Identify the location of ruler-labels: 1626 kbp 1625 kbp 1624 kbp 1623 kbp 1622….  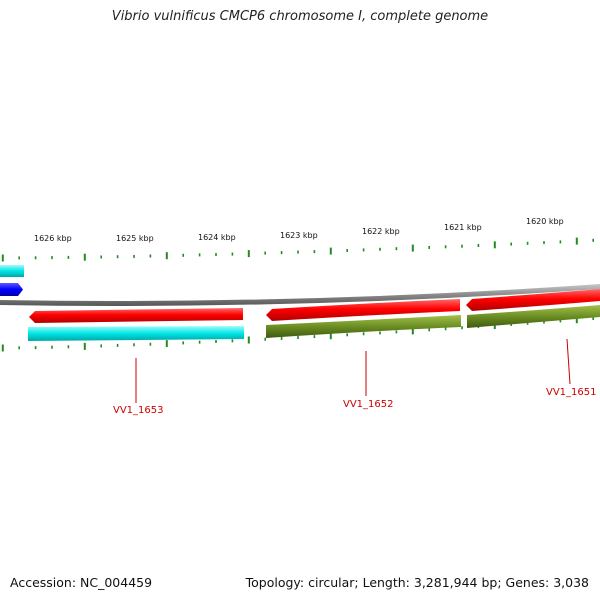
(299, 230).